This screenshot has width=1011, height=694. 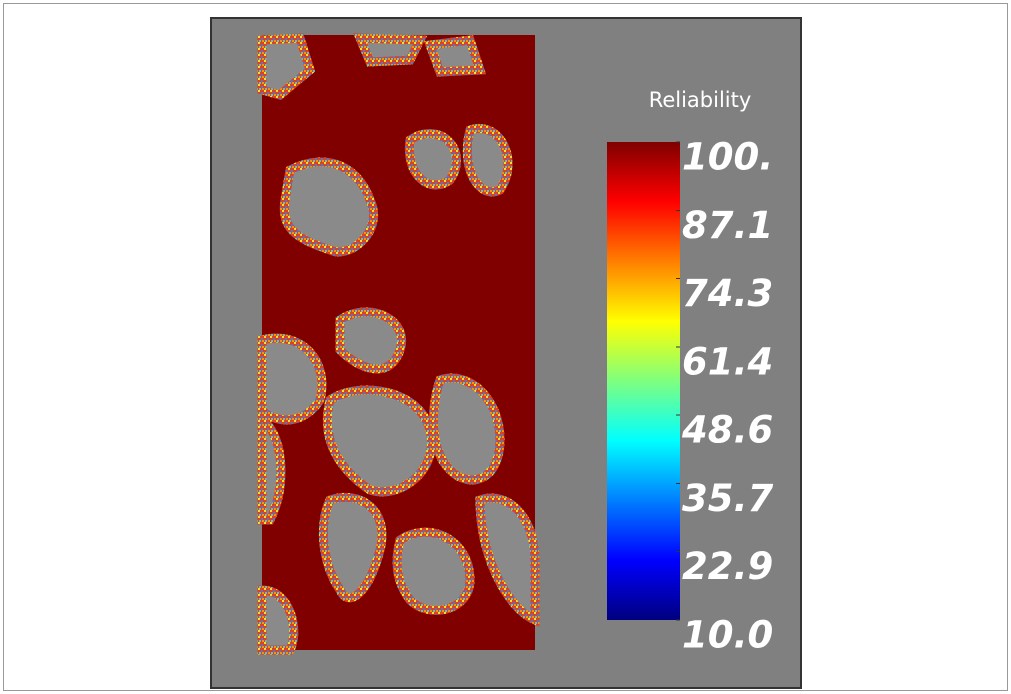 What do you see at coordinates (727, 635) in the screenshot?
I see `colorbar-tick-label: 10.0` at bounding box center [727, 635].